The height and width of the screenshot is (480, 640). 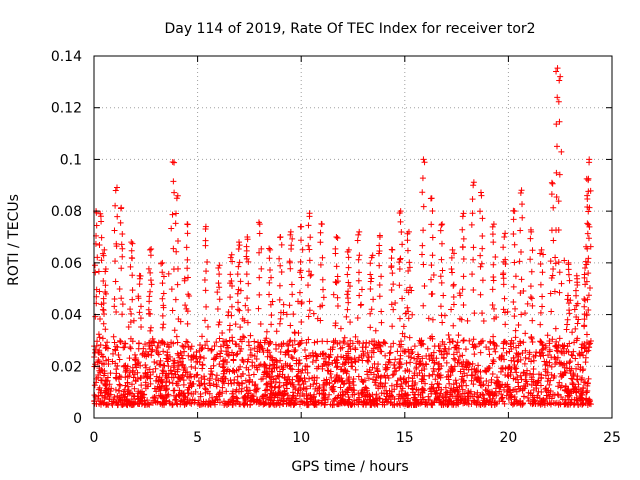 What do you see at coordinates (66, 57) in the screenshot?
I see `y-tick-label: 0.14` at bounding box center [66, 57].